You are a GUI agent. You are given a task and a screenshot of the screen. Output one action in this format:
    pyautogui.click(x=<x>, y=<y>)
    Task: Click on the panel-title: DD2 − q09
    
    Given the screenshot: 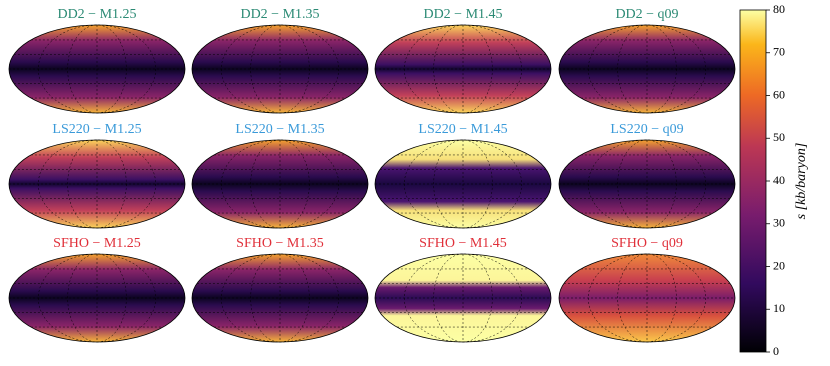 What is the action you would take?
    pyautogui.click(x=646, y=14)
    